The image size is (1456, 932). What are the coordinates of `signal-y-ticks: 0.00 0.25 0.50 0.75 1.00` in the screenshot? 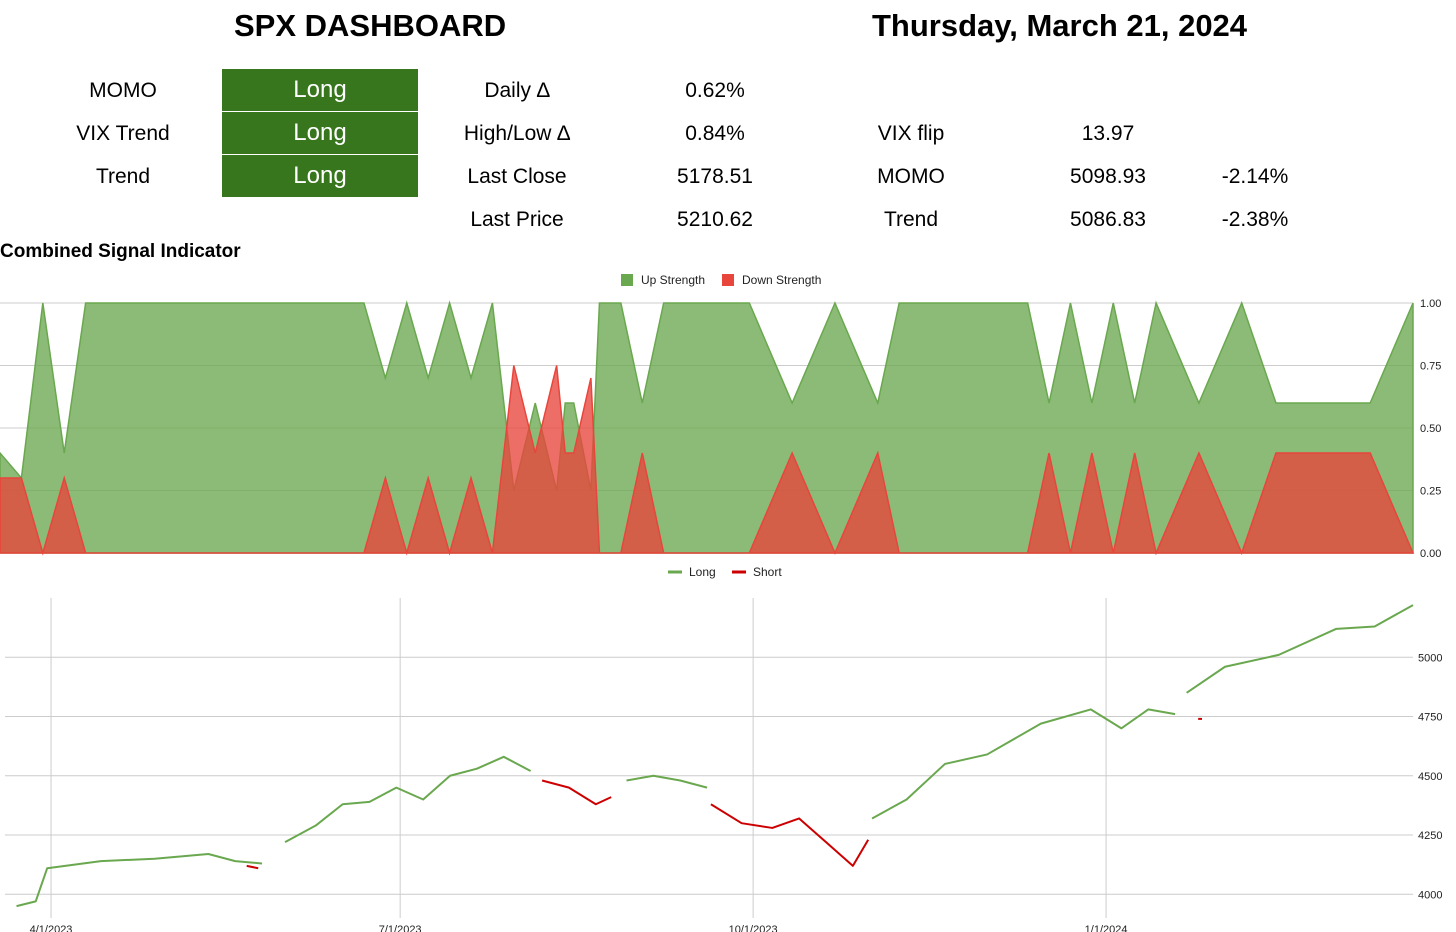 It's located at (1430, 429).